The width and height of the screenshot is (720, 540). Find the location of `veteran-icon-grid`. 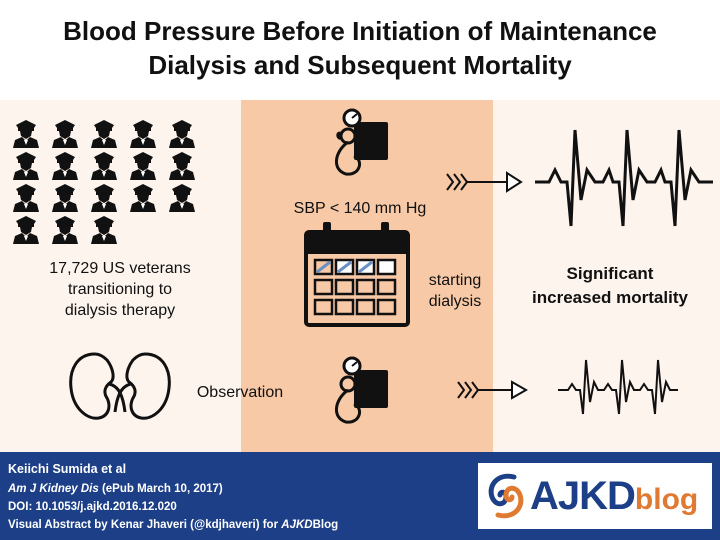

veteran-icon-grid is located at coordinates (104, 182).